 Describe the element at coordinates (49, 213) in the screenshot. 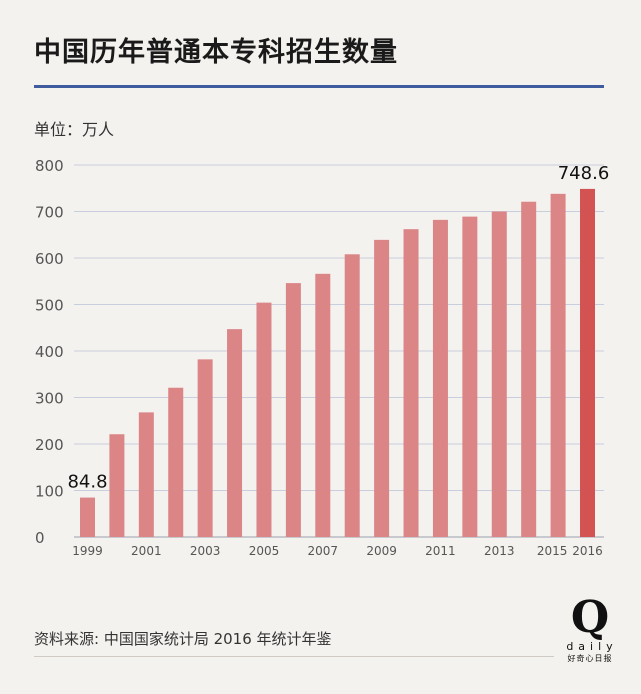

I see `y-tick-label: 700` at that location.